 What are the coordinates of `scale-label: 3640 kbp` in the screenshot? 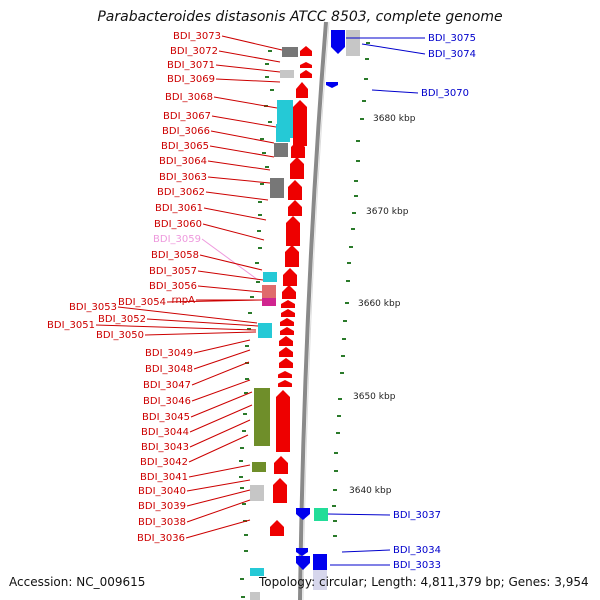 It's located at (370, 491).